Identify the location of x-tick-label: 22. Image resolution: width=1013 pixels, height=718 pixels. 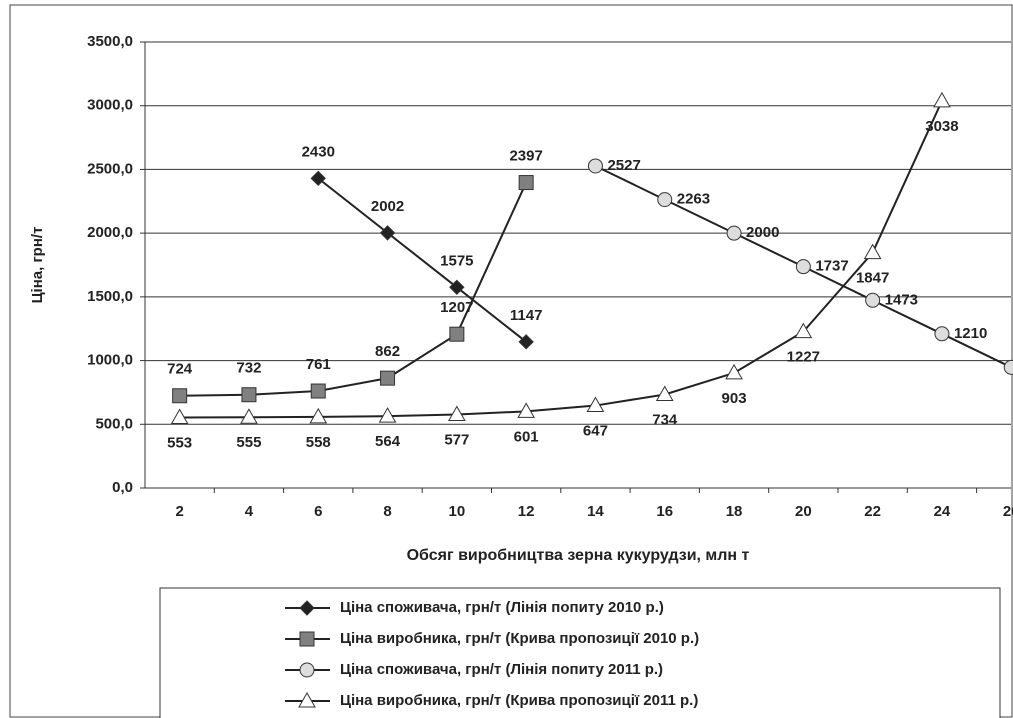
(872, 511).